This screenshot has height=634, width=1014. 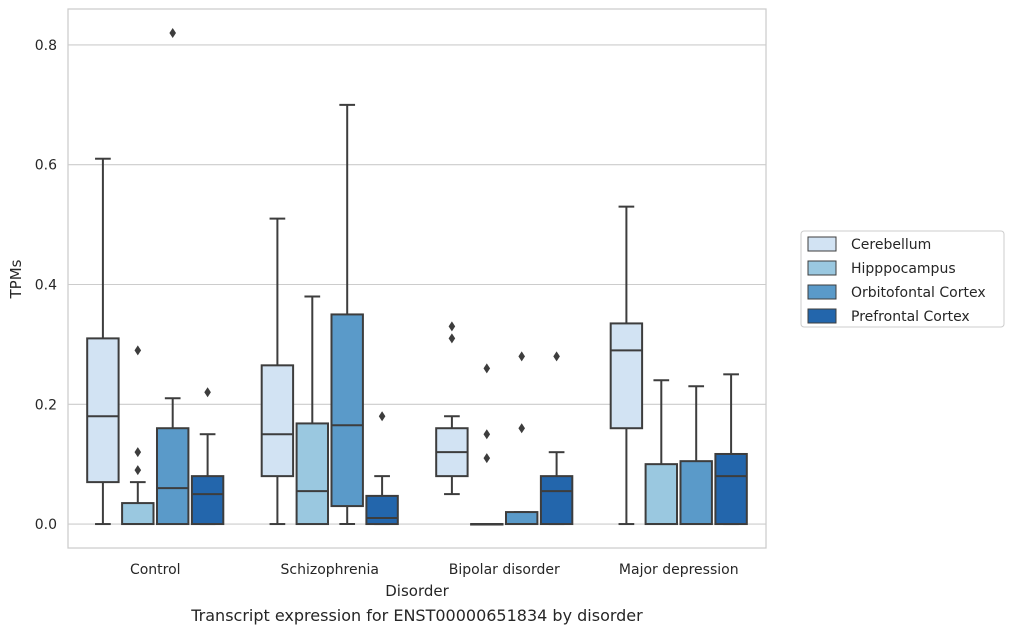 I want to click on legend-label: Prefrontal Cortex, so click(x=910, y=317).